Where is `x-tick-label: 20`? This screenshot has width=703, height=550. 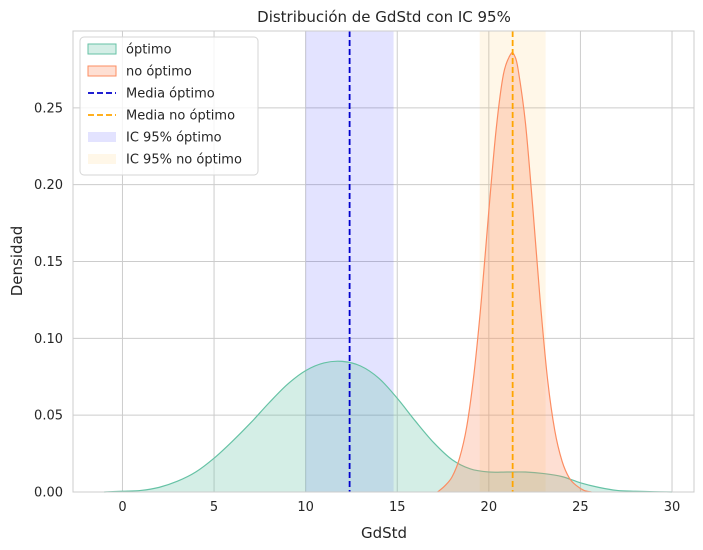 x-tick-label: 20 is located at coordinates (489, 507).